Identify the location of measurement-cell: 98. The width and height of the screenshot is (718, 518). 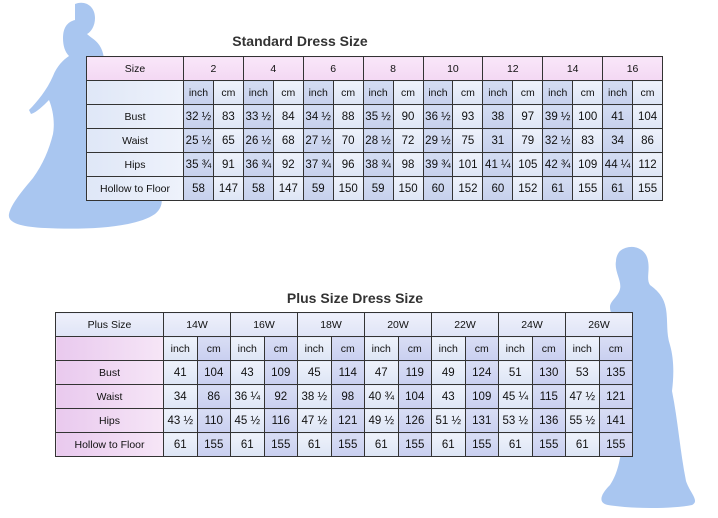
(408, 164).